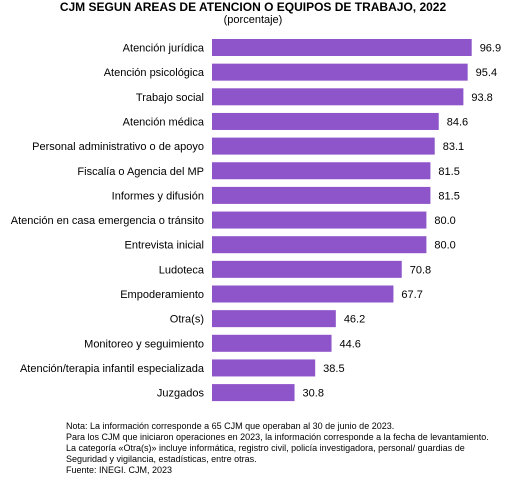  Describe the element at coordinates (354, 320) in the screenshot. I see `value-label: 46.2` at that location.